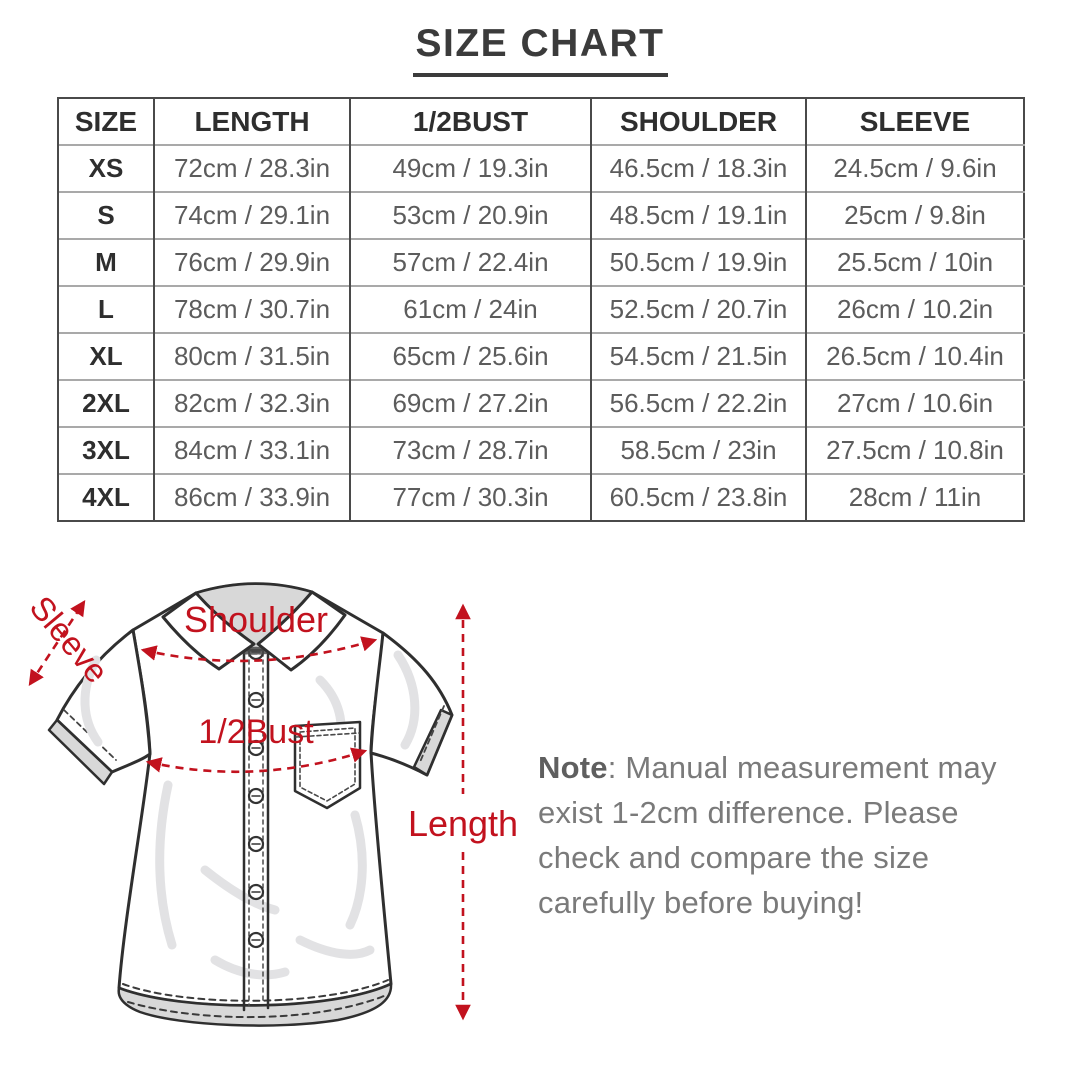 The width and height of the screenshot is (1080, 1080). What do you see at coordinates (251, 262) in the screenshot?
I see `length-value: 76cm / 29.9in` at bounding box center [251, 262].